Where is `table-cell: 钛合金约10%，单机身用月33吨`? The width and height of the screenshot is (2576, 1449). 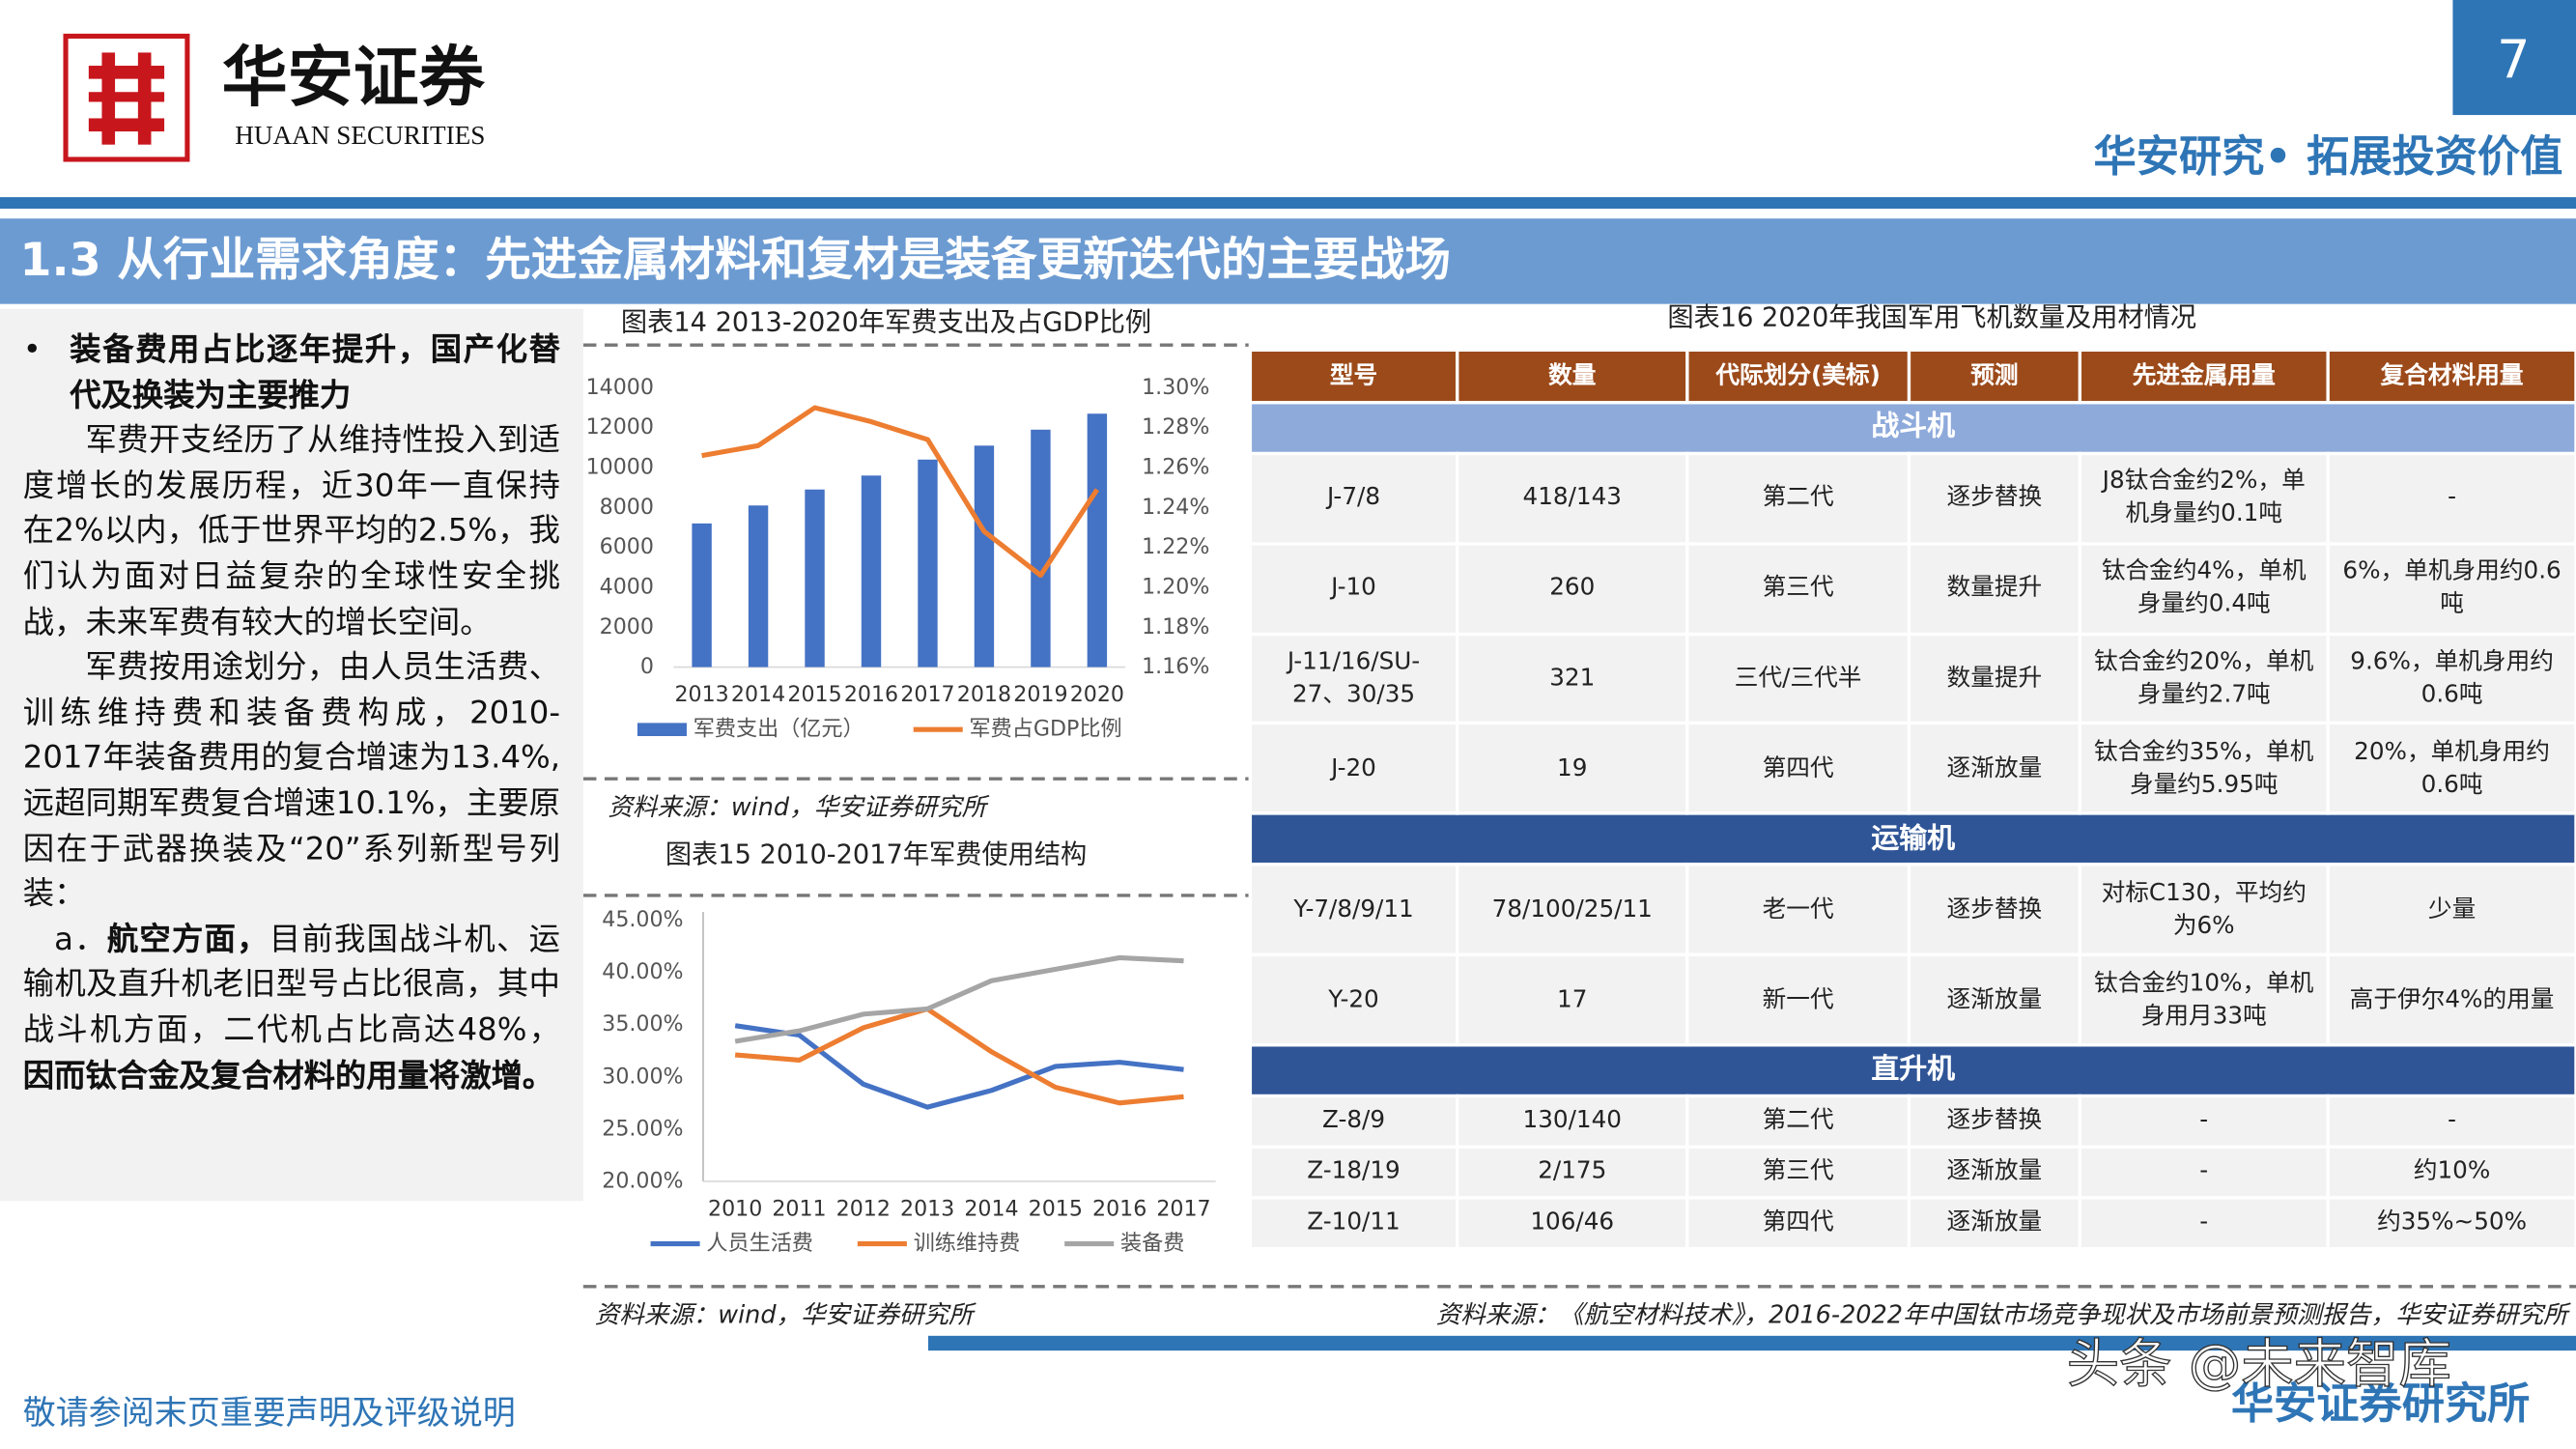 table-cell: 钛合金约10%，单机身用月33吨 is located at coordinates (2204, 999).